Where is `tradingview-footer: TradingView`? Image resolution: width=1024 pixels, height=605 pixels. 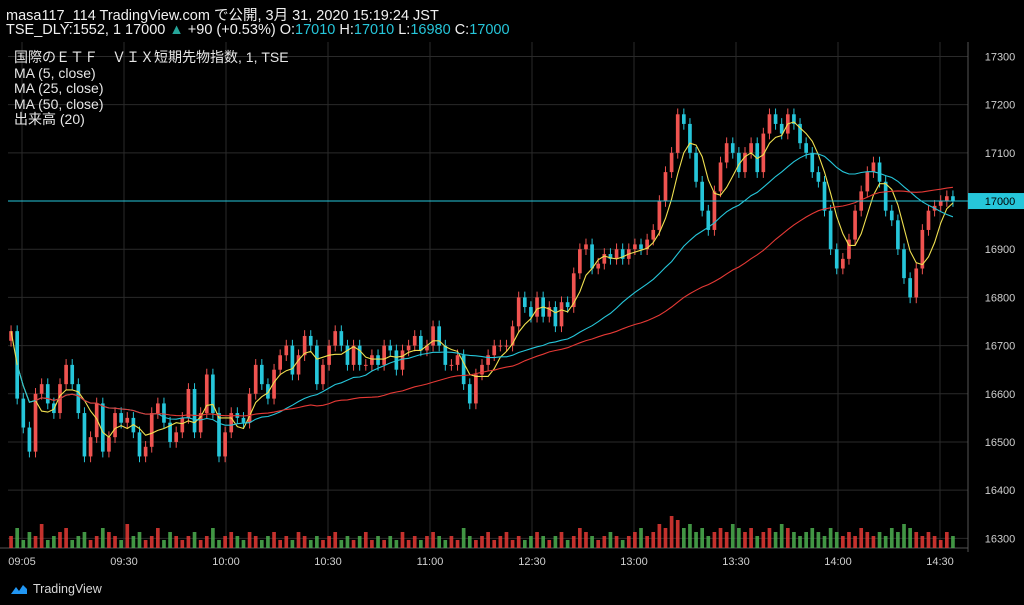
tradingview-footer: TradingView is located at coordinates (56, 589).